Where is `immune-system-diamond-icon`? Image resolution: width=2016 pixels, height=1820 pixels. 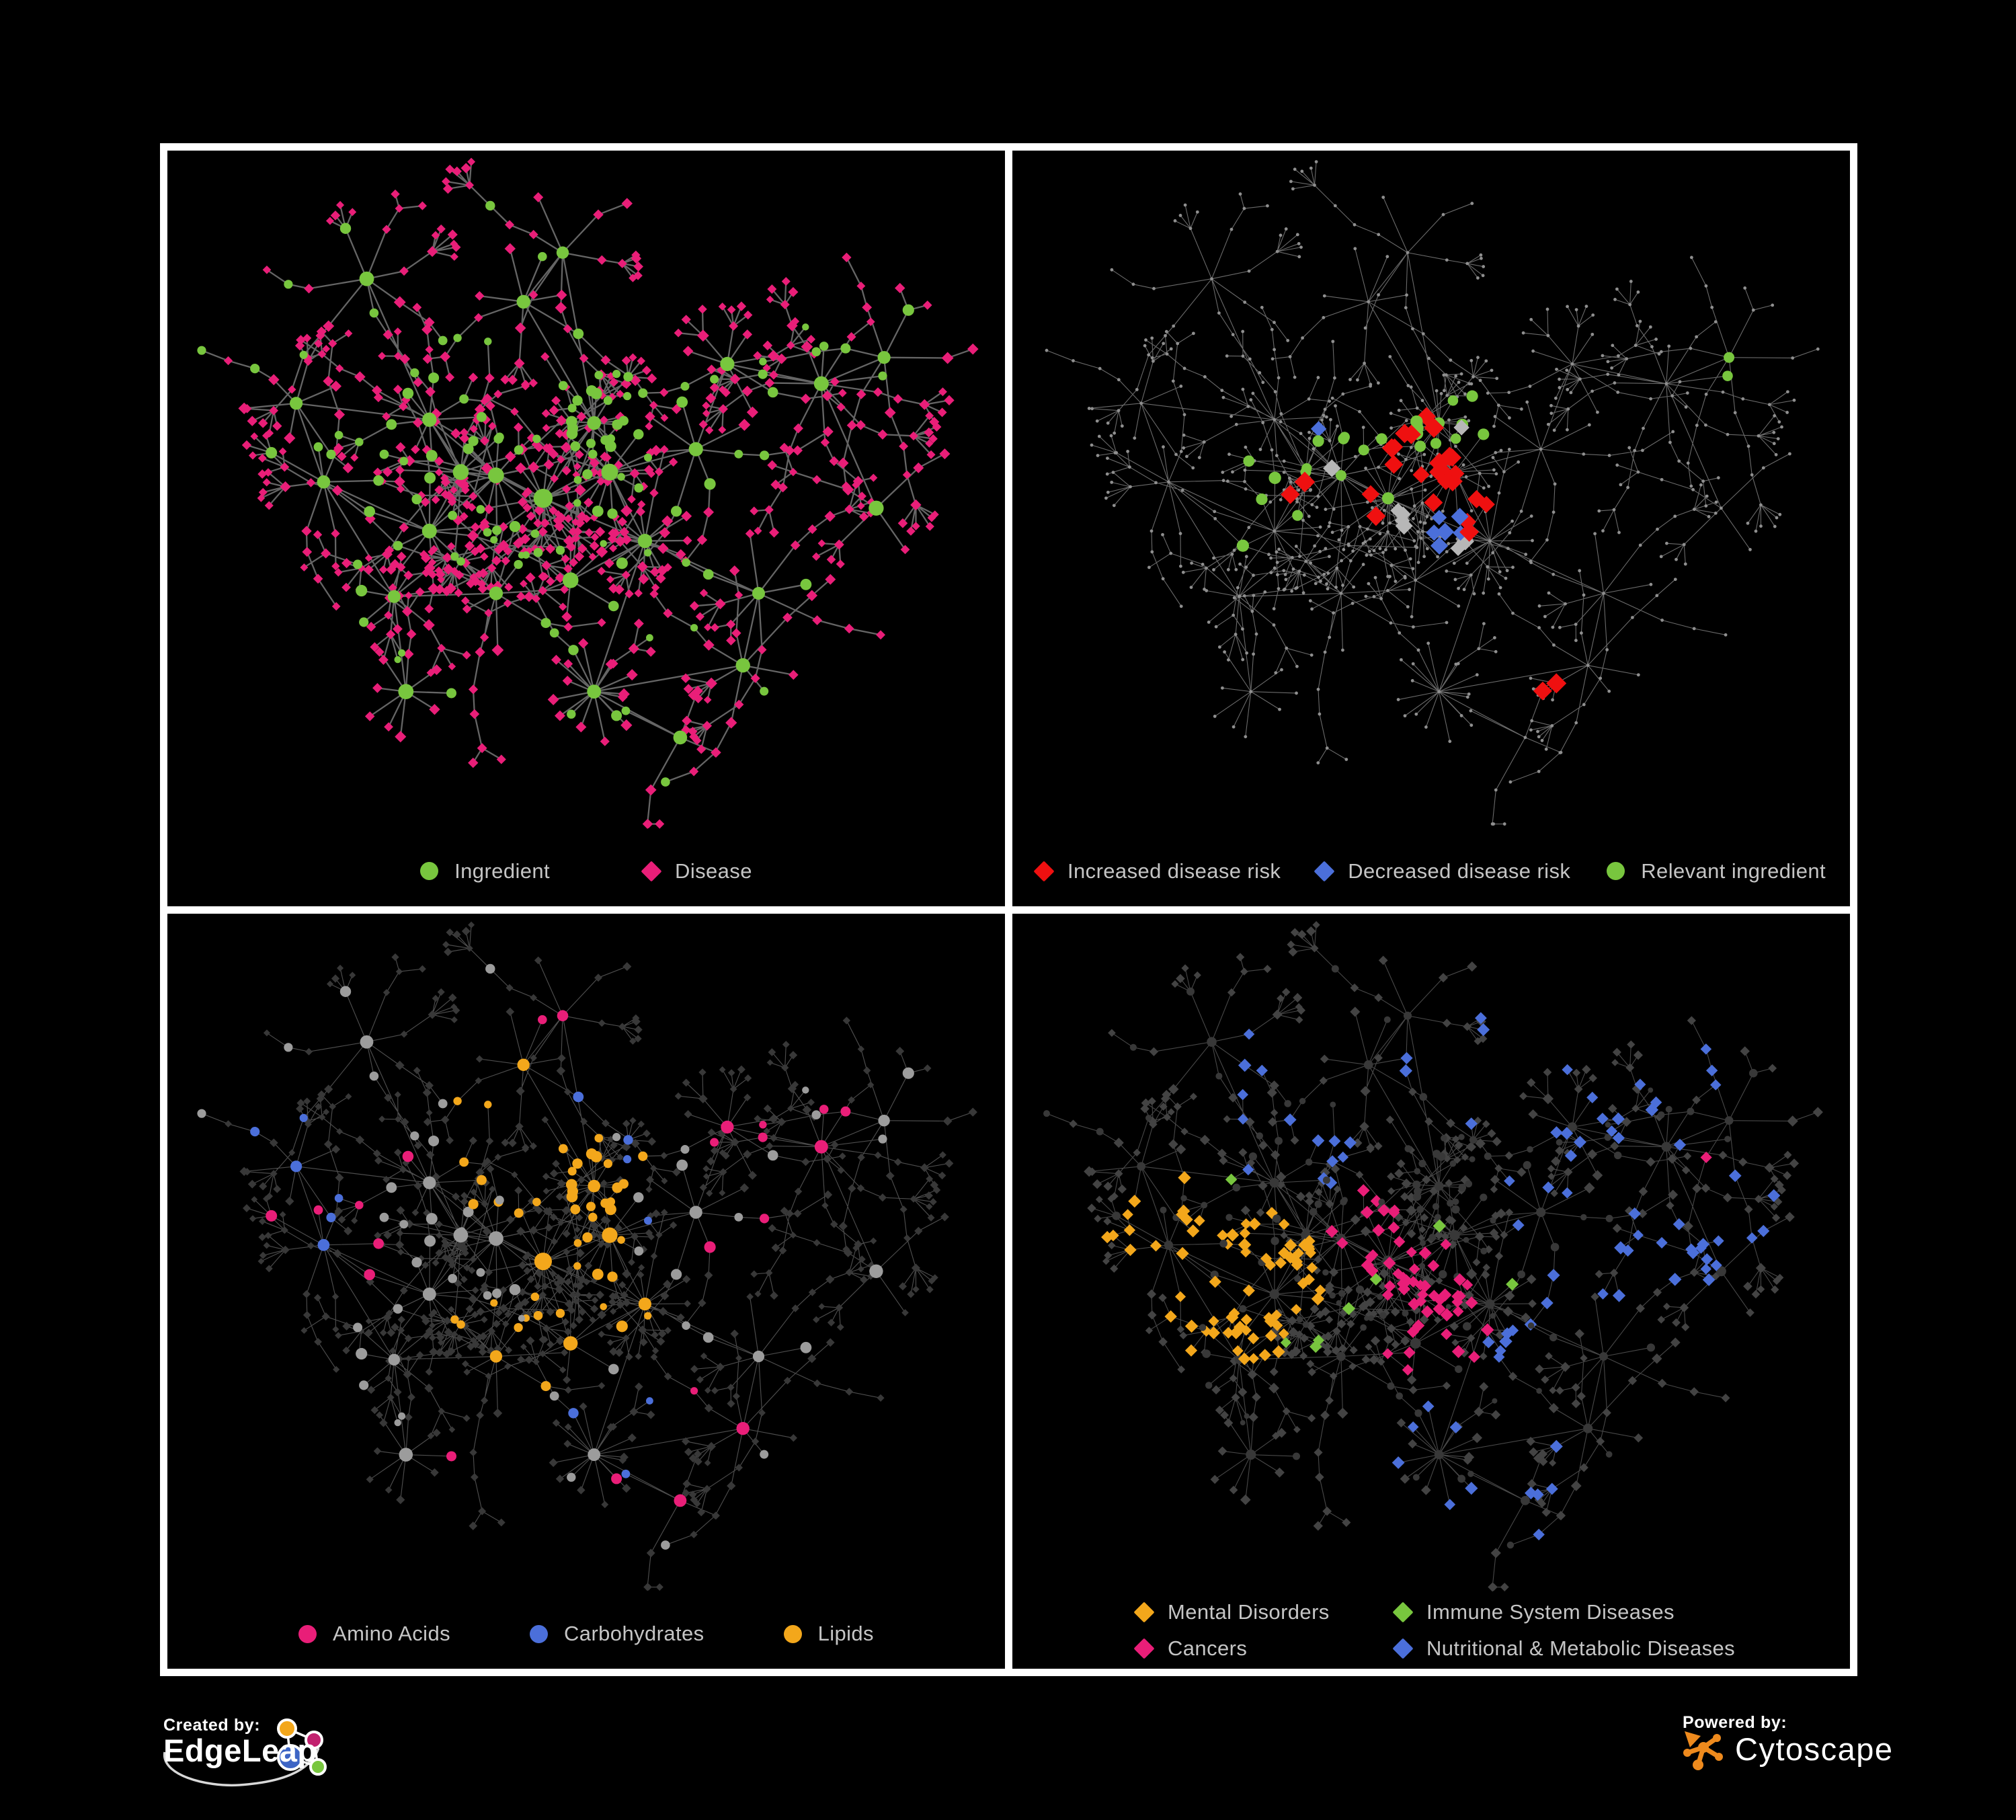
immune-system-diamond-icon is located at coordinates (1403, 1612).